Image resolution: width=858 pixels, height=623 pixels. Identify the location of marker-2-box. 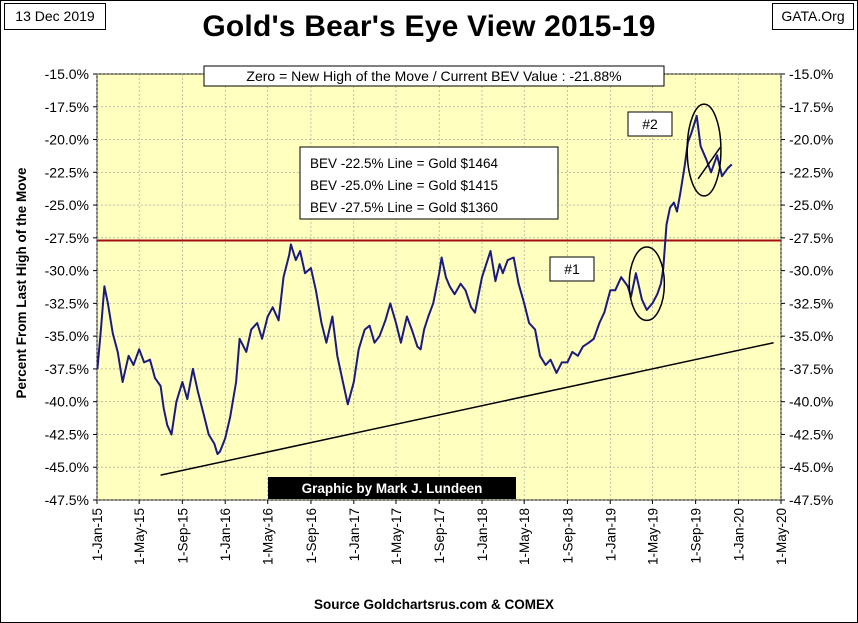
(650, 124).